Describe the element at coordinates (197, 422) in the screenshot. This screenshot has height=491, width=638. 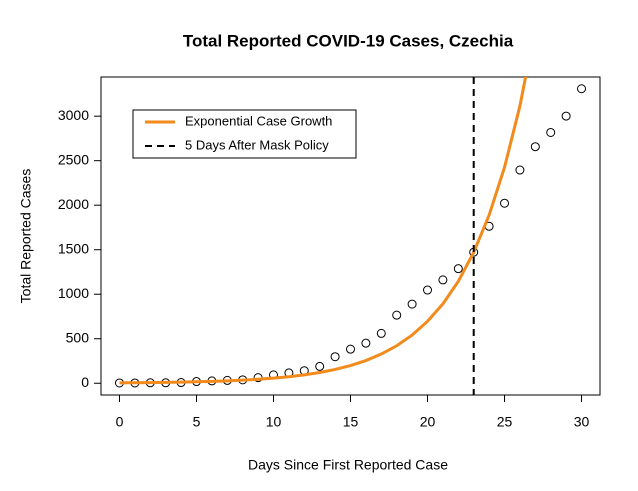
I see `x-tick-label: 5` at that location.